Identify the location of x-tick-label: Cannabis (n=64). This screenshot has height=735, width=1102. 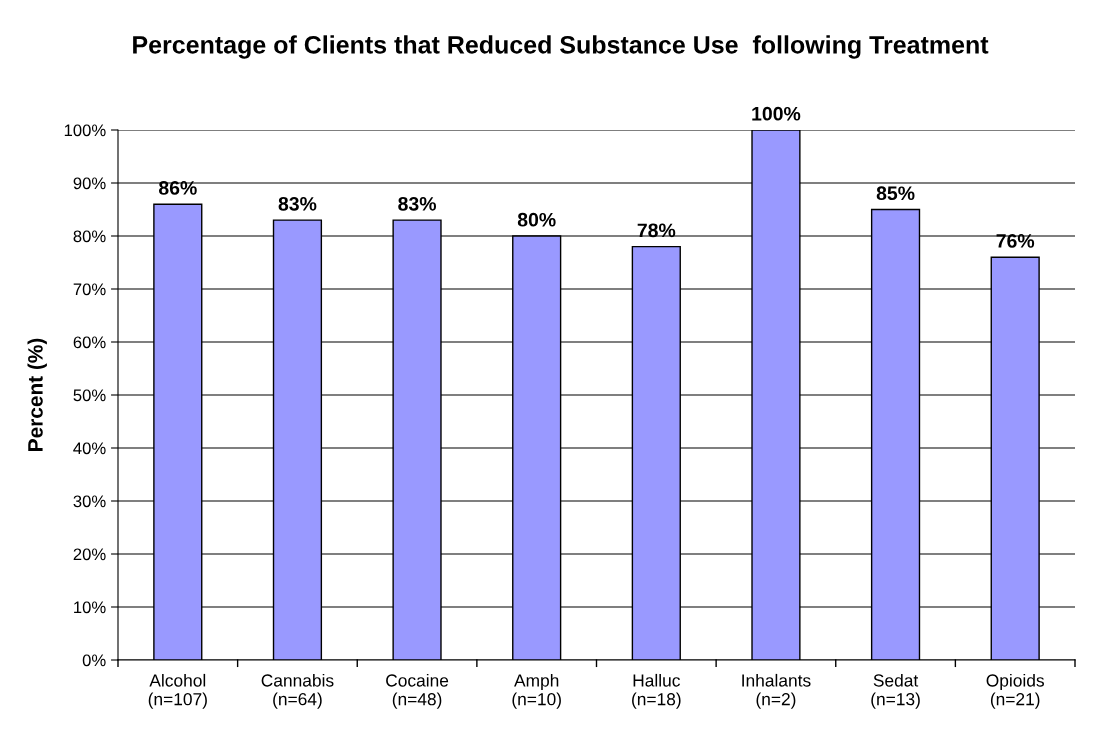
(297, 691).